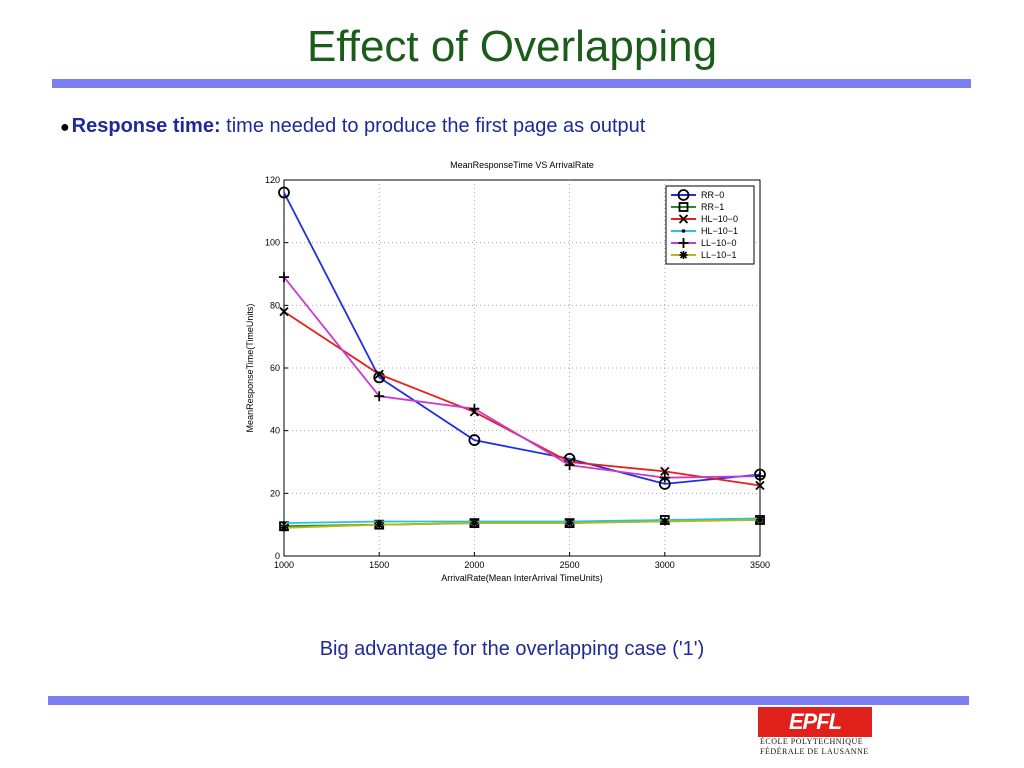 The height and width of the screenshot is (768, 1024). Describe the element at coordinates (712, 207) in the screenshot. I see `legend-label-1: RR−1` at that location.